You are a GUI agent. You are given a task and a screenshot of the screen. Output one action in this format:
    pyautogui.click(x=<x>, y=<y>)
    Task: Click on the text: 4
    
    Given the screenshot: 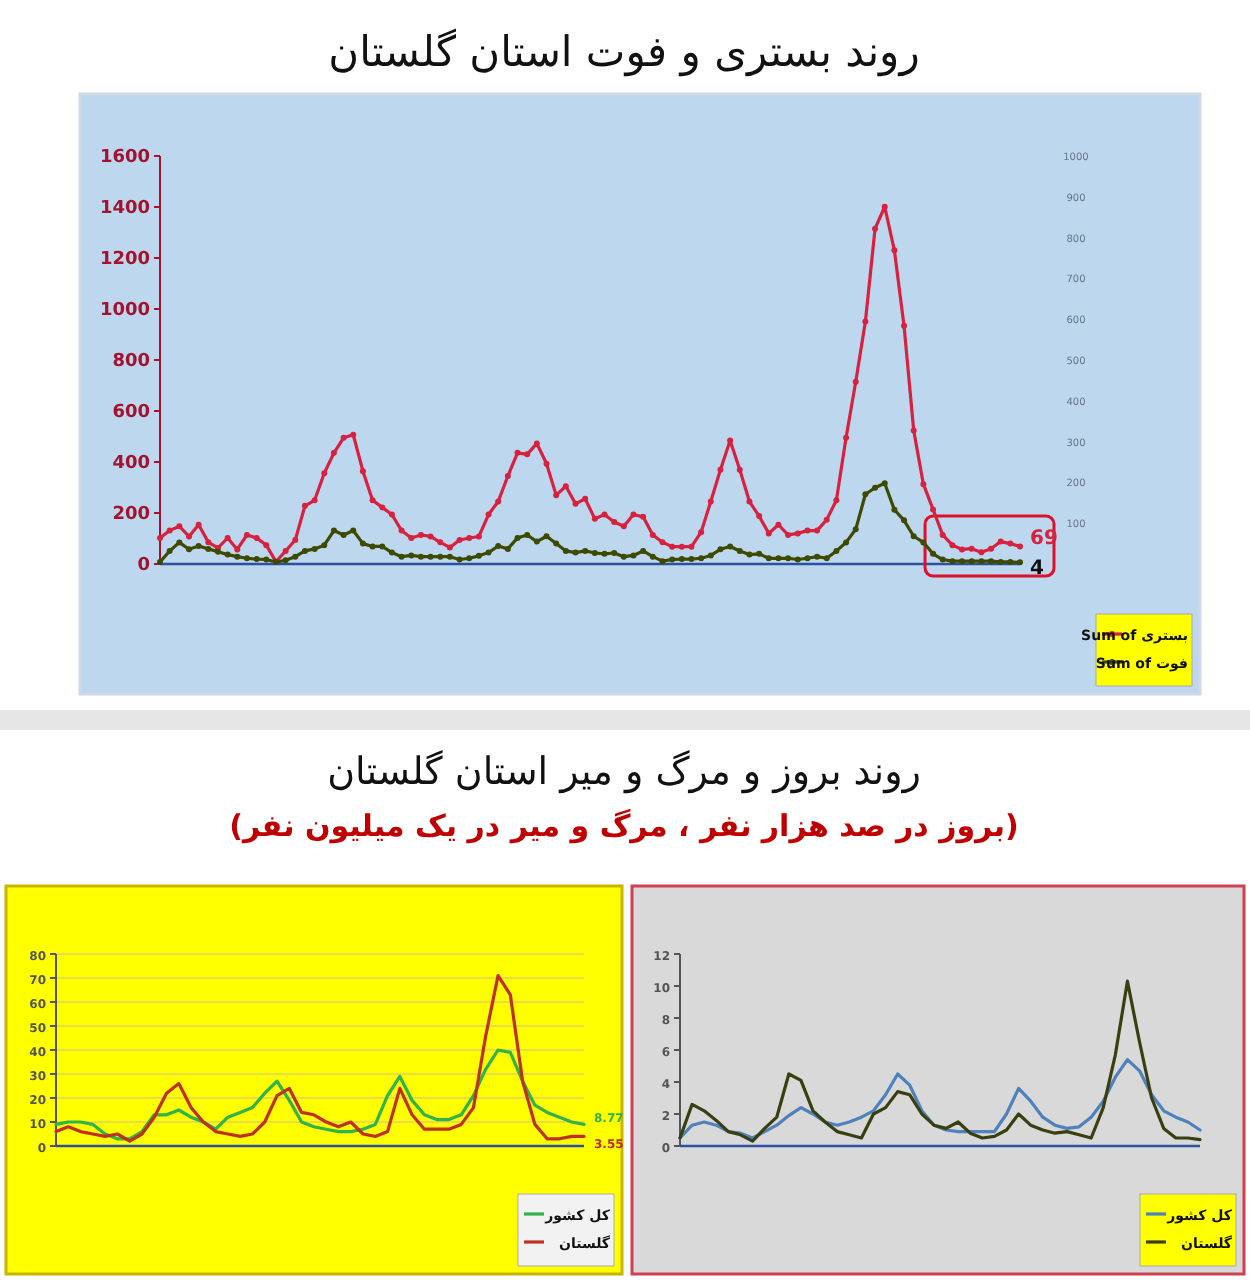 What is the action you would take?
    pyautogui.click(x=1037, y=569)
    